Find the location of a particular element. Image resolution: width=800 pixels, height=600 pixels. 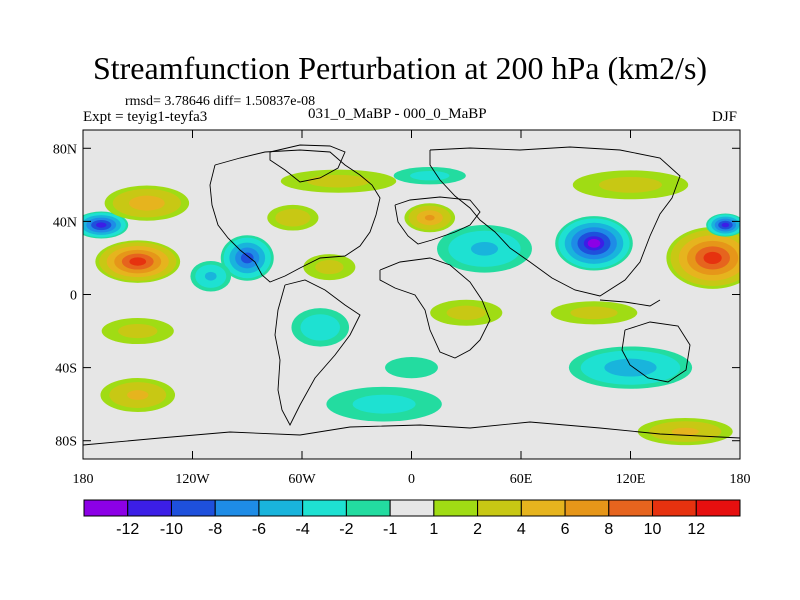

y-tick-label: 40N is located at coordinates (65, 222).